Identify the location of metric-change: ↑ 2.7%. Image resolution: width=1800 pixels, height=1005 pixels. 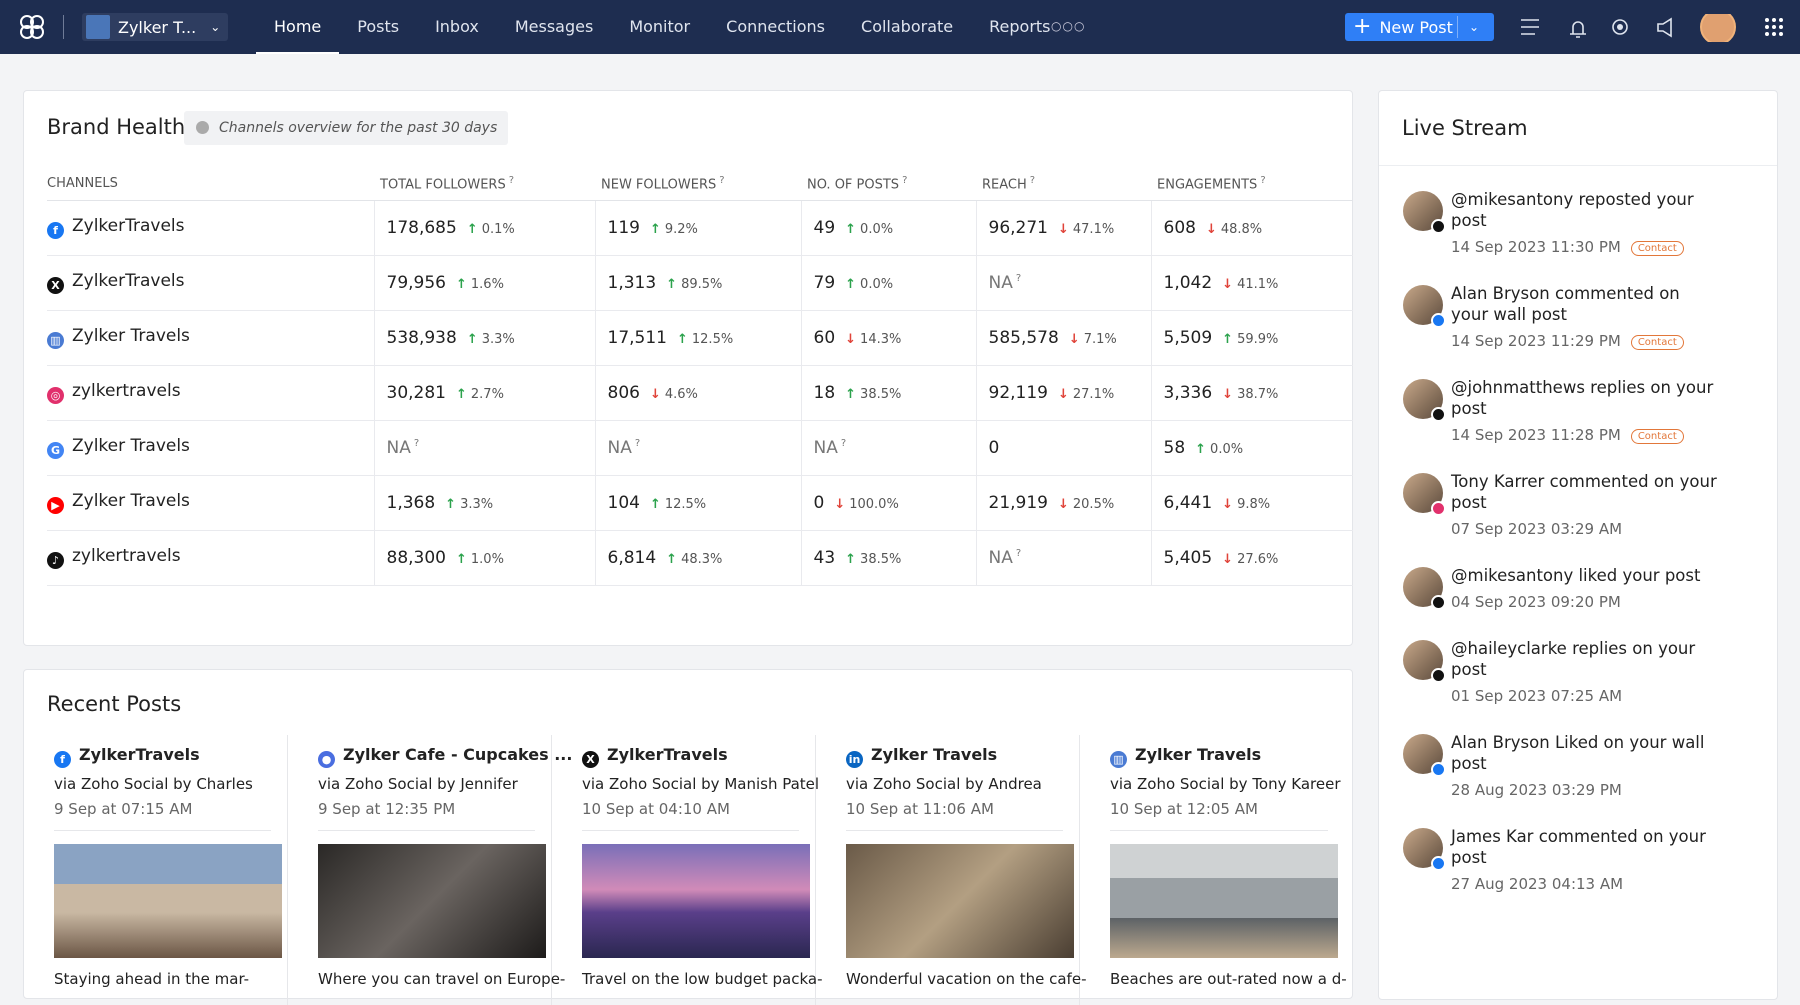
(480, 394).